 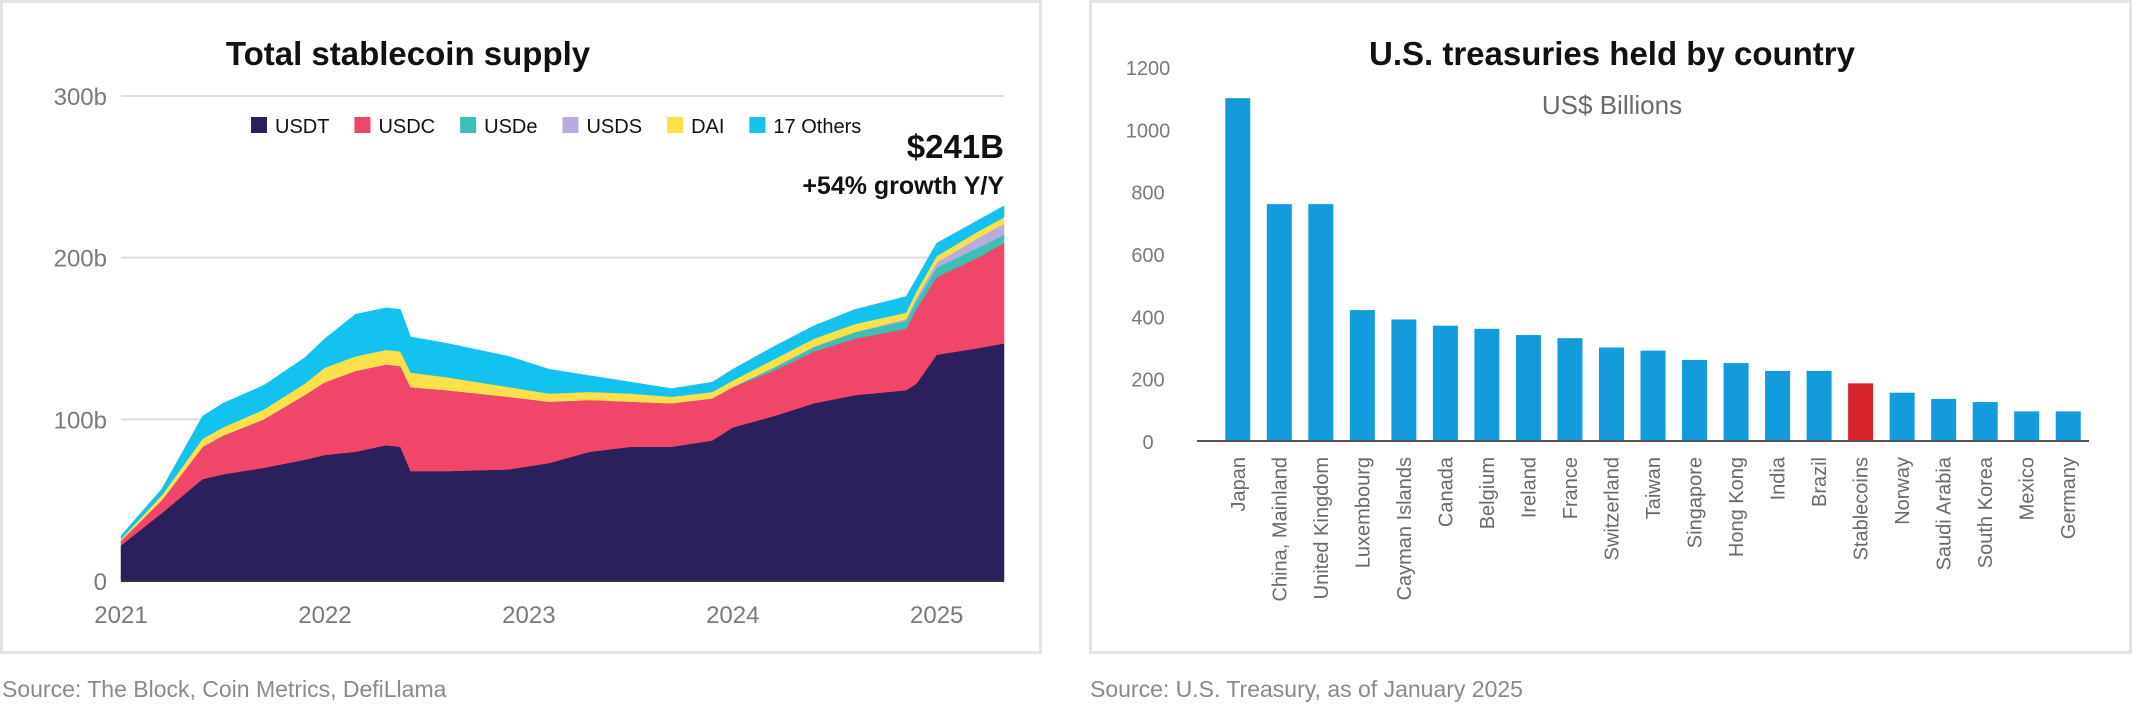 What do you see at coordinates (1363, 512) in the screenshot?
I see `x-tick-label: Luxembourg` at bounding box center [1363, 512].